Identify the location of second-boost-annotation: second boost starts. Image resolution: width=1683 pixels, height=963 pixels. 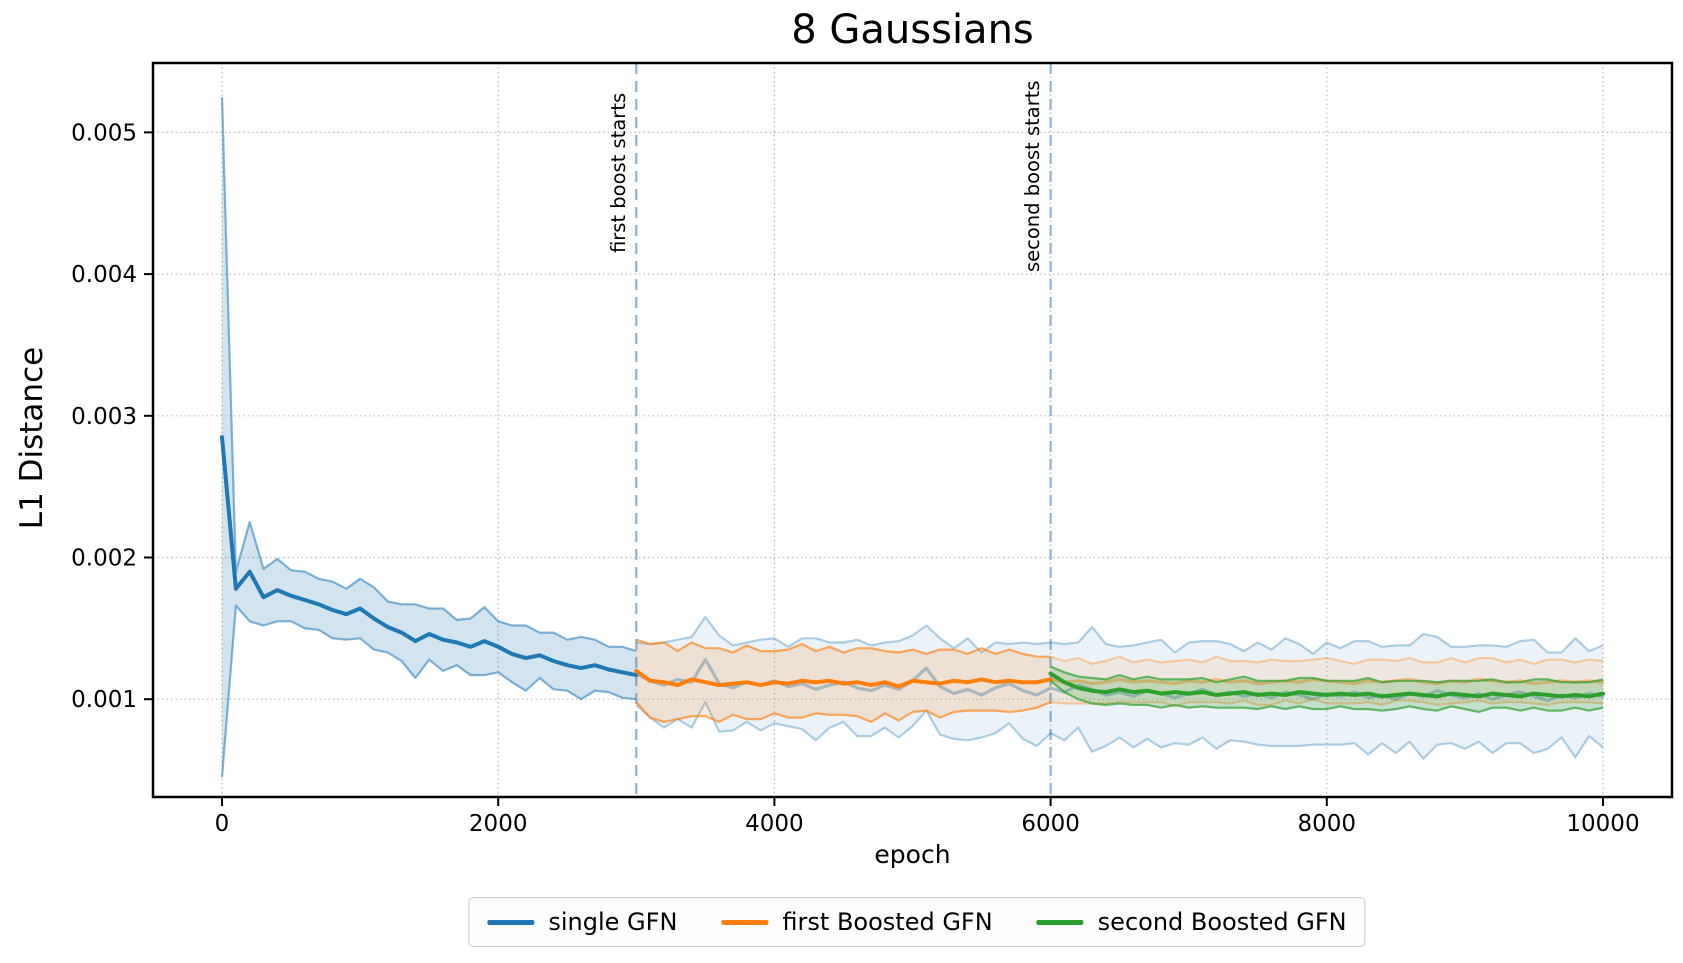
(1032, 176).